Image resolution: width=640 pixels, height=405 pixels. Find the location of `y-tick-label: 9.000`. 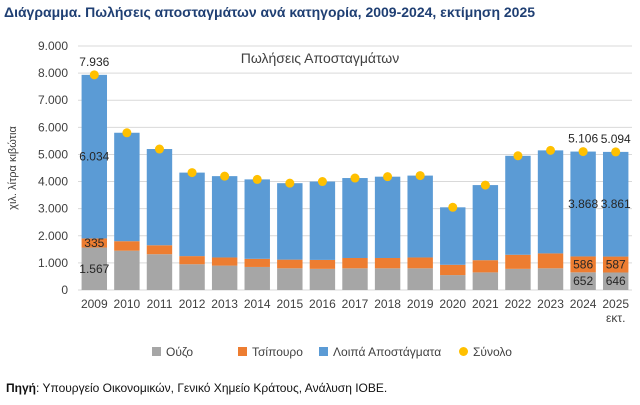

y-tick-label: 9.000 is located at coordinates (53, 46).